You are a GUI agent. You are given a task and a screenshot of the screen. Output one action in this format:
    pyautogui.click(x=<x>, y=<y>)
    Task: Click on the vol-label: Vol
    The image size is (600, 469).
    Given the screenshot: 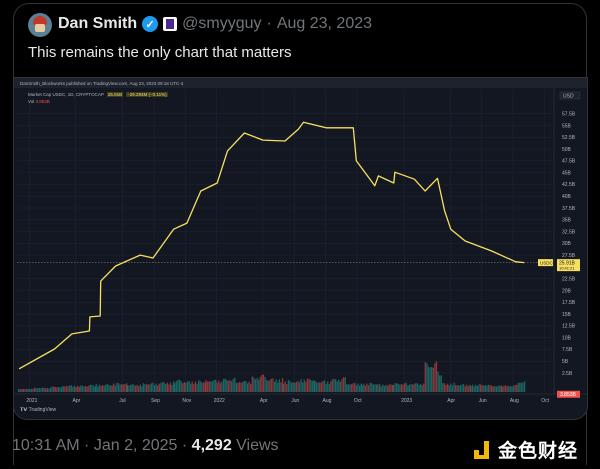 What is the action you would take?
    pyautogui.click(x=31, y=101)
    